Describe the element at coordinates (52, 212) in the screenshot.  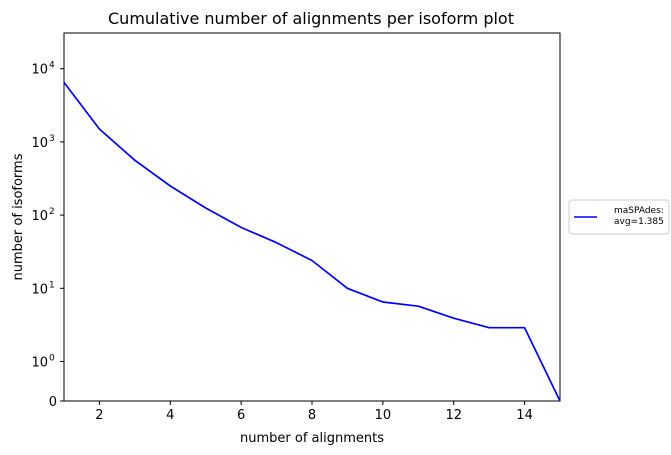
I see `y-tick-exponent: 2` at that location.